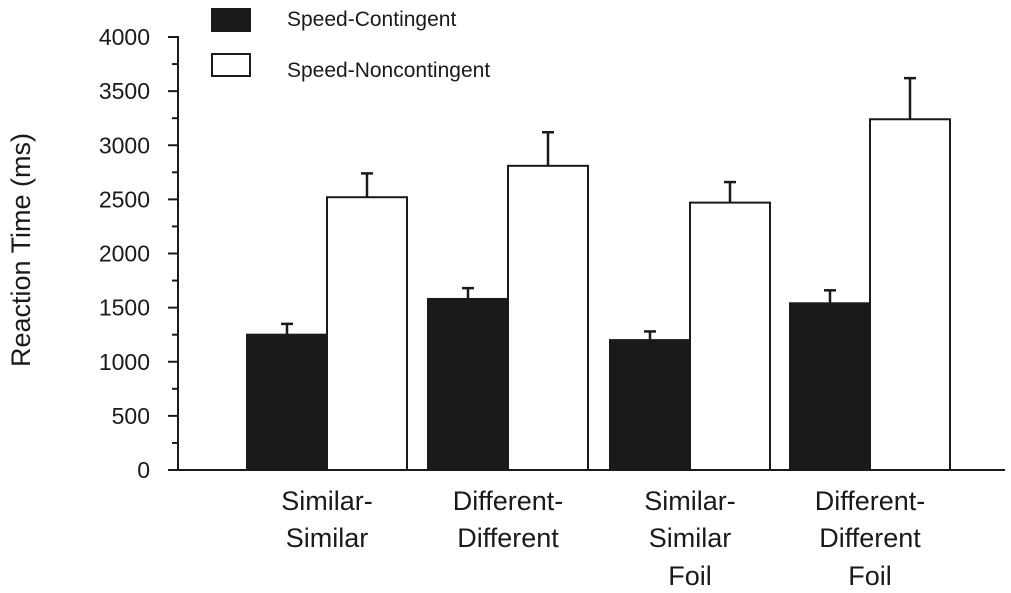 Image resolution: width=1011 pixels, height=593 pixels. I want to click on y-tick-label: 3000, so click(124, 145).